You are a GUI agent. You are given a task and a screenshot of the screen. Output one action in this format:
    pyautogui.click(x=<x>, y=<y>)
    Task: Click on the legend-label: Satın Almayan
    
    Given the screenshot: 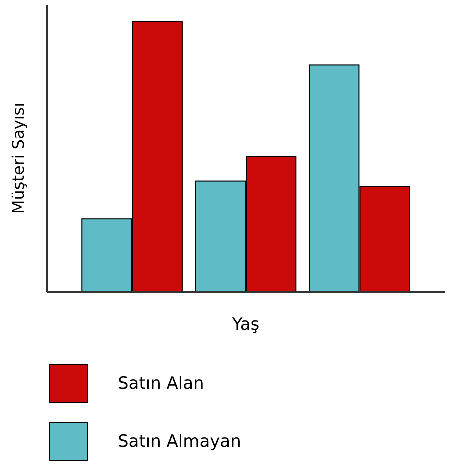 What is the action you would take?
    pyautogui.click(x=180, y=442)
    